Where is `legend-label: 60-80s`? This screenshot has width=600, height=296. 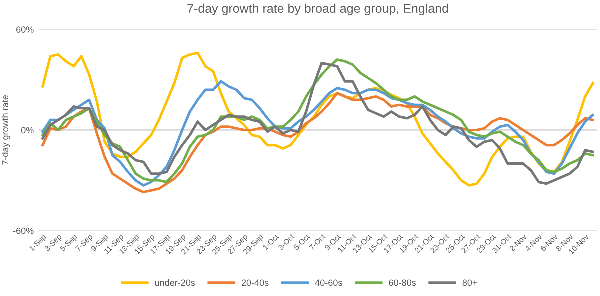 legend-label: 60-80s is located at coordinates (402, 283).